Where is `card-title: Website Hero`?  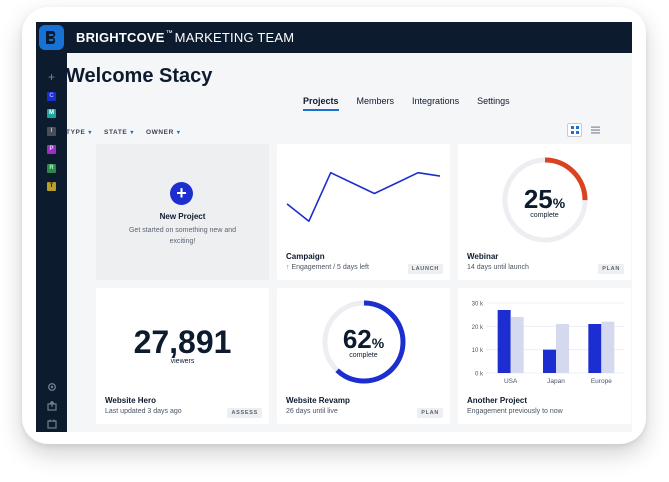 card-title: Website Hero is located at coordinates (130, 400).